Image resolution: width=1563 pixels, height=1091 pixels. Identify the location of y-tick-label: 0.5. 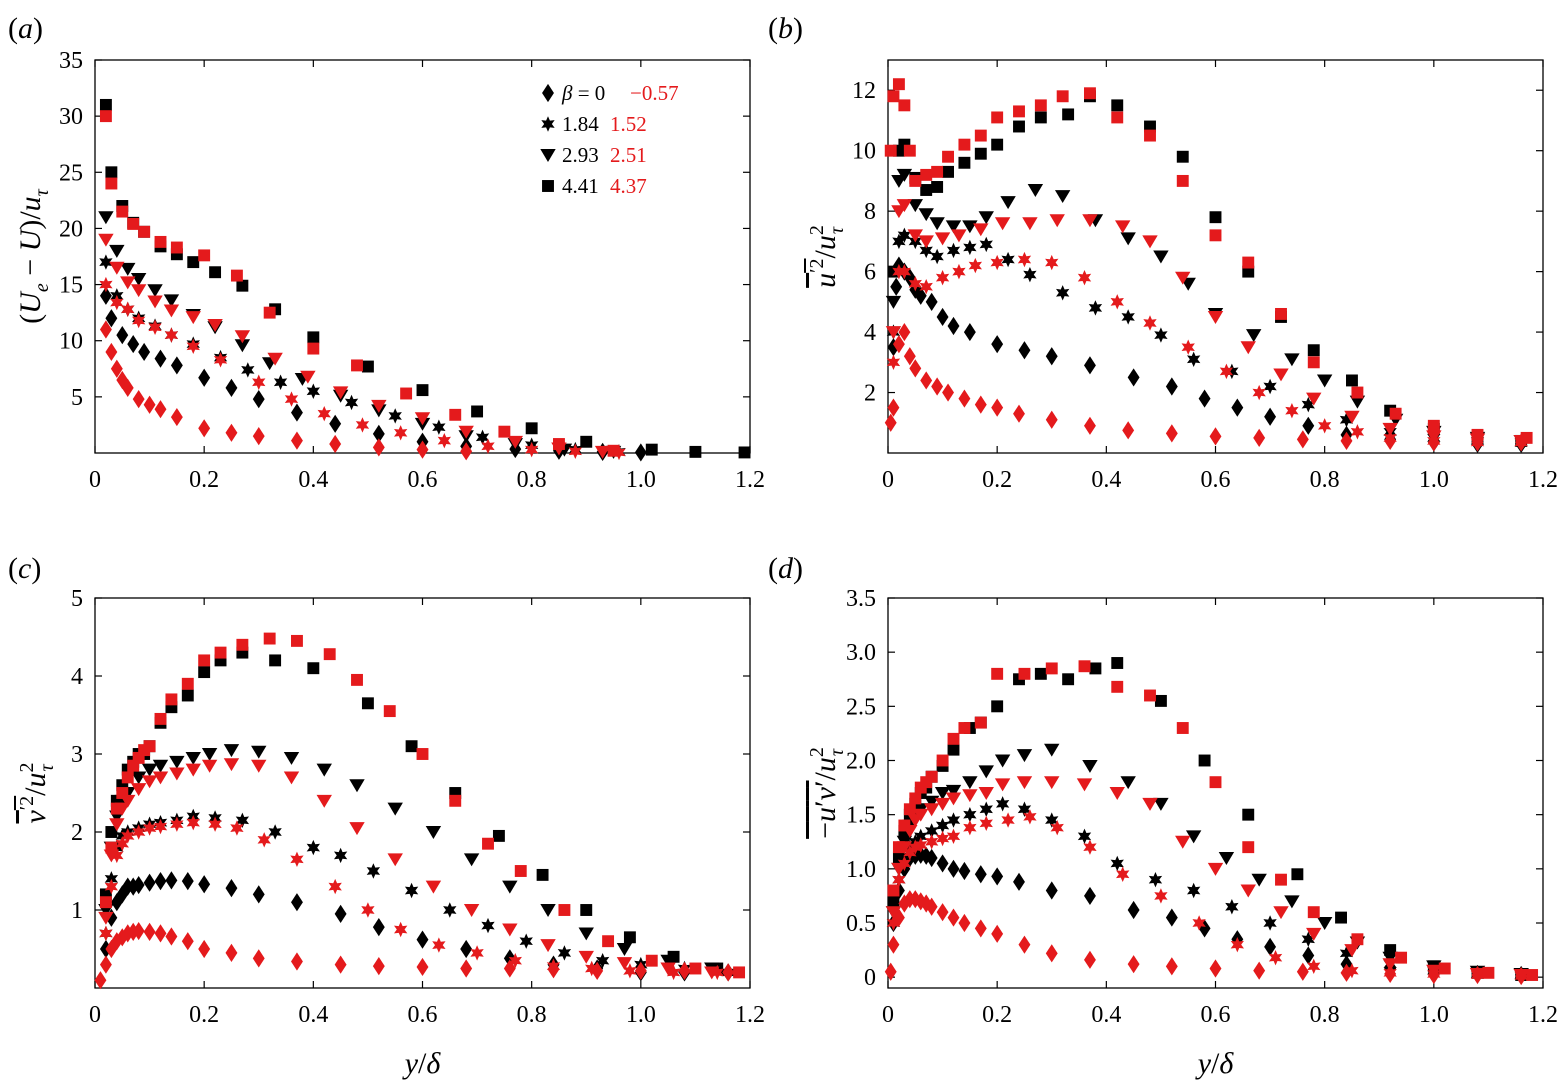
(861, 924).